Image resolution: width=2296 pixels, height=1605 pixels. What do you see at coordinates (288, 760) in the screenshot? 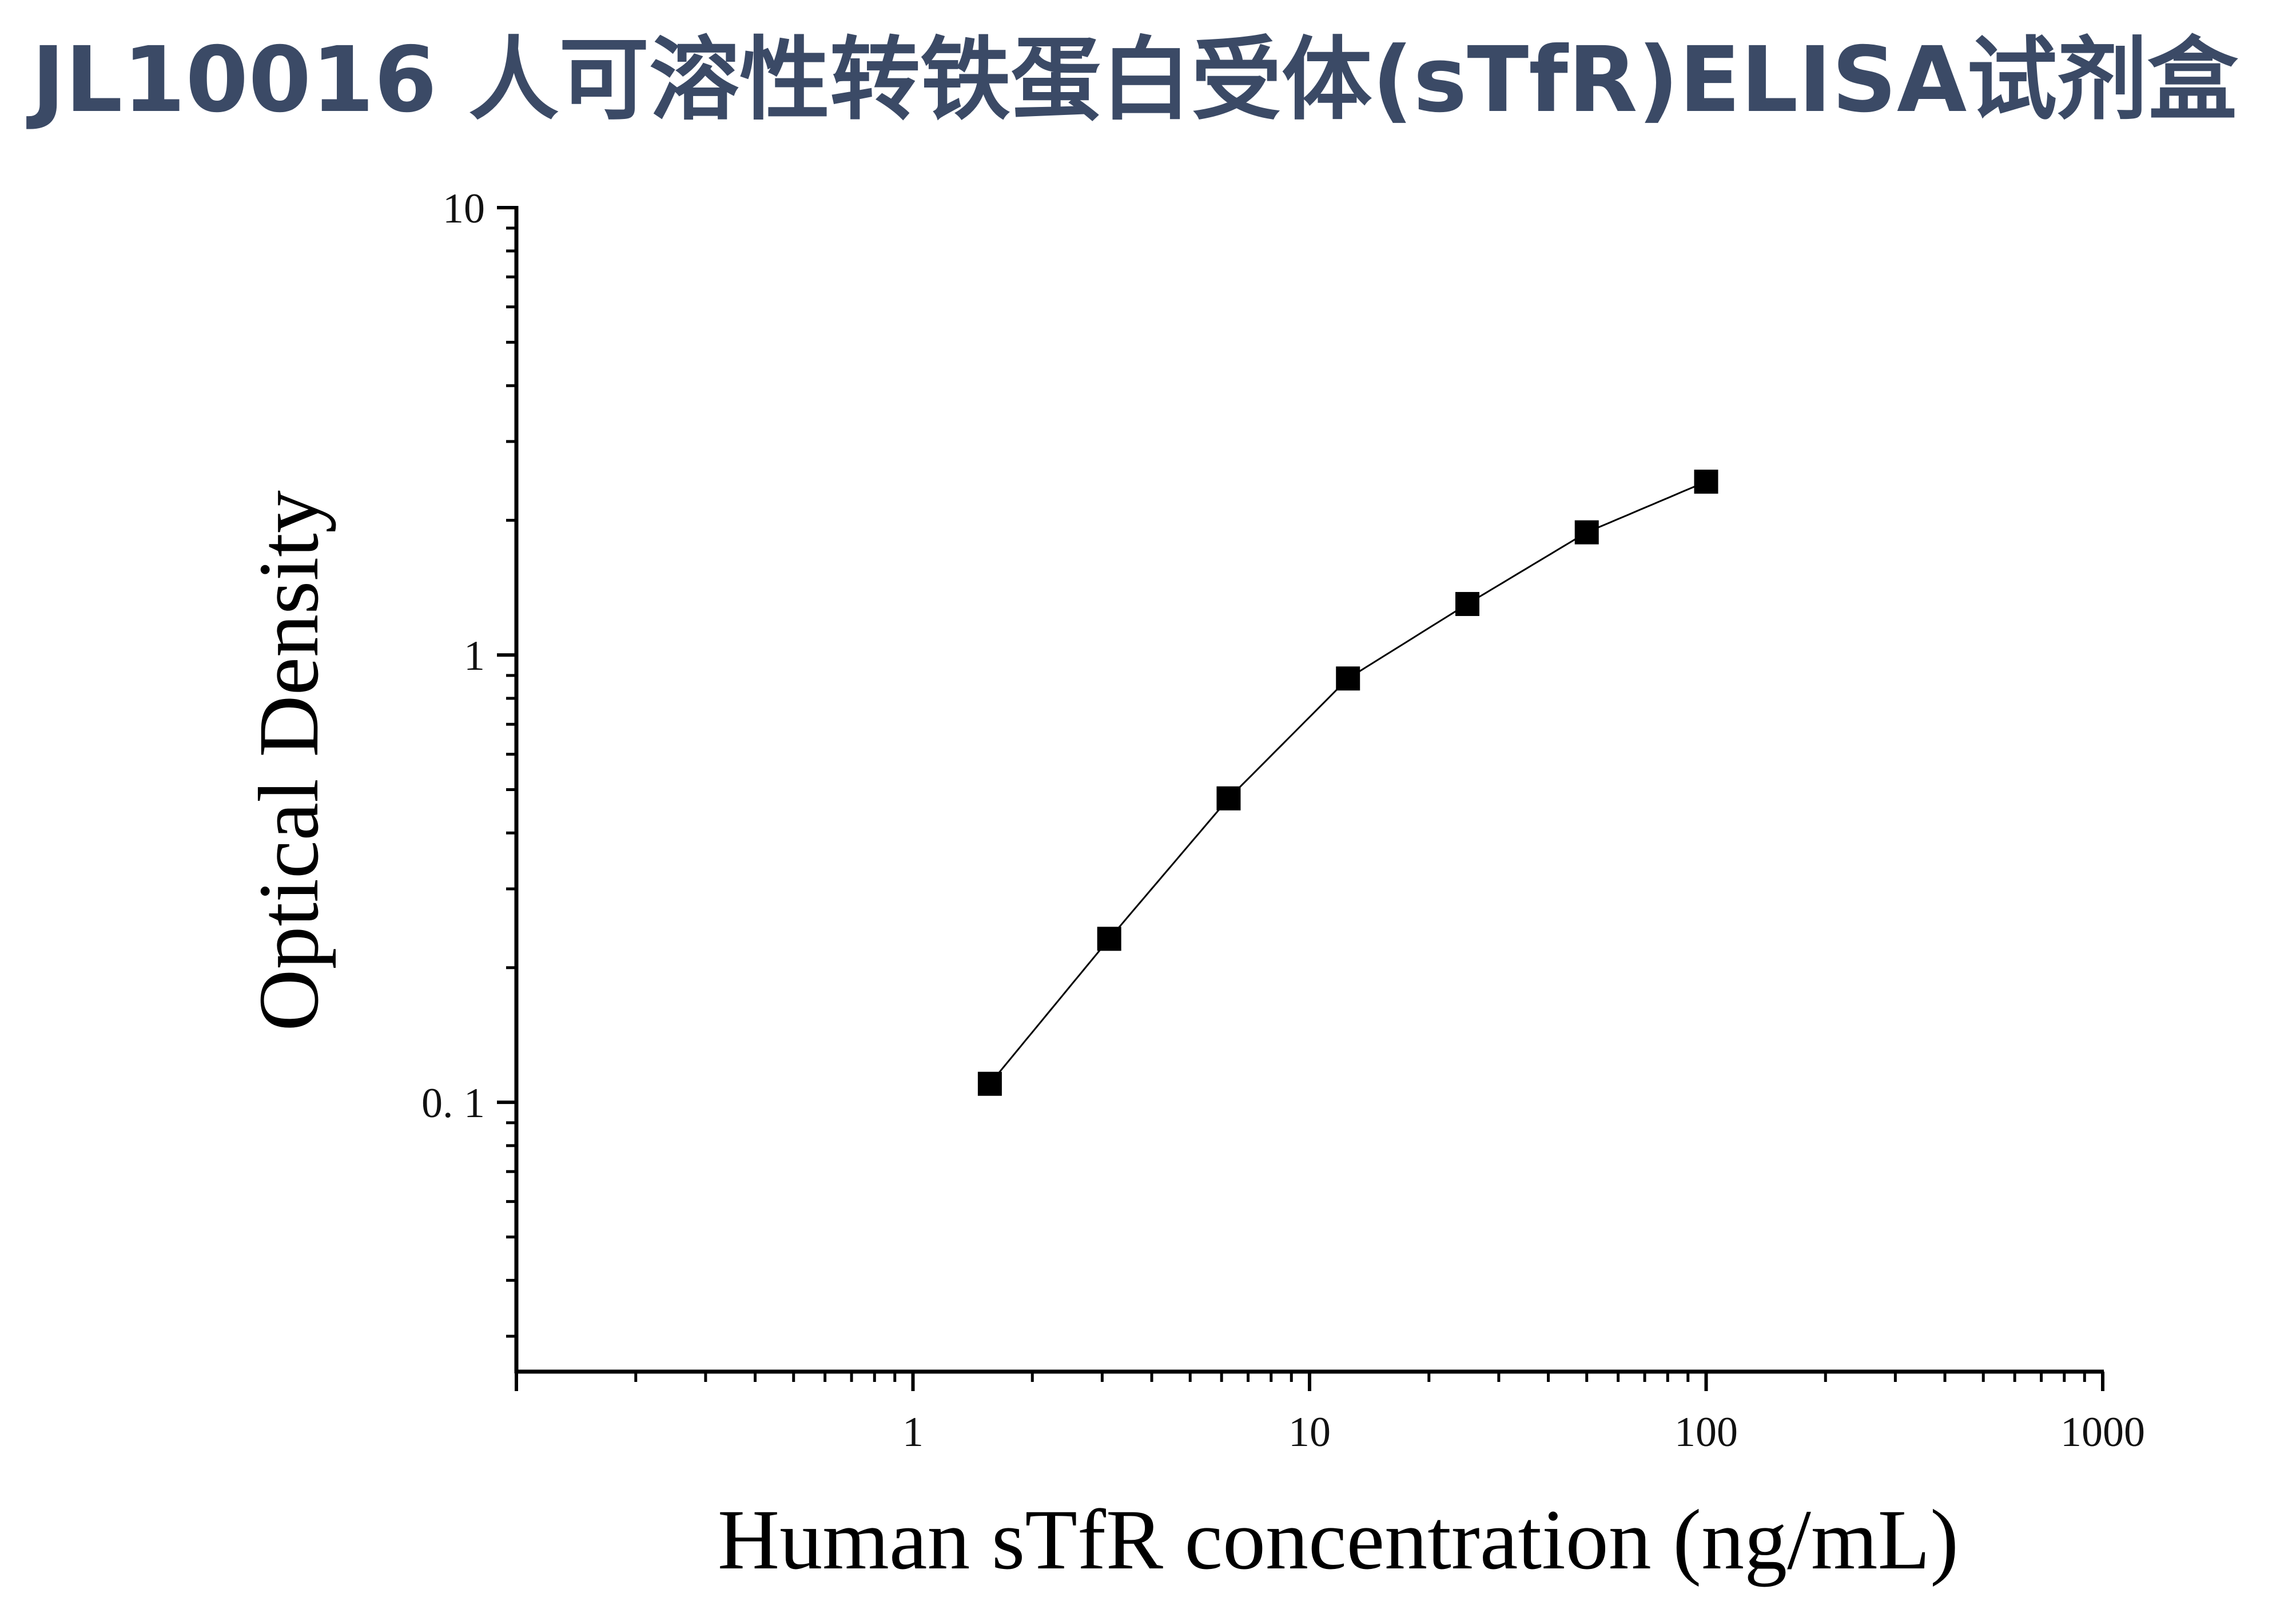
I see `y-axis-title: Optical Density` at bounding box center [288, 760].